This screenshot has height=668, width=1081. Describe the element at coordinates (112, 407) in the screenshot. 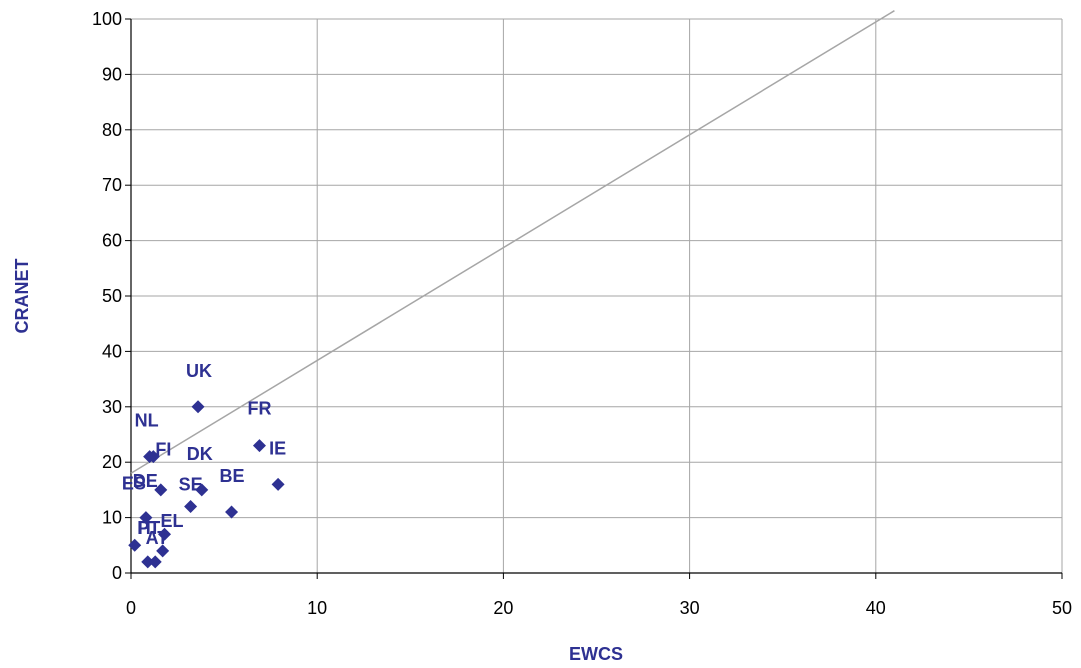

I see `y-tick-label: 30` at that location.